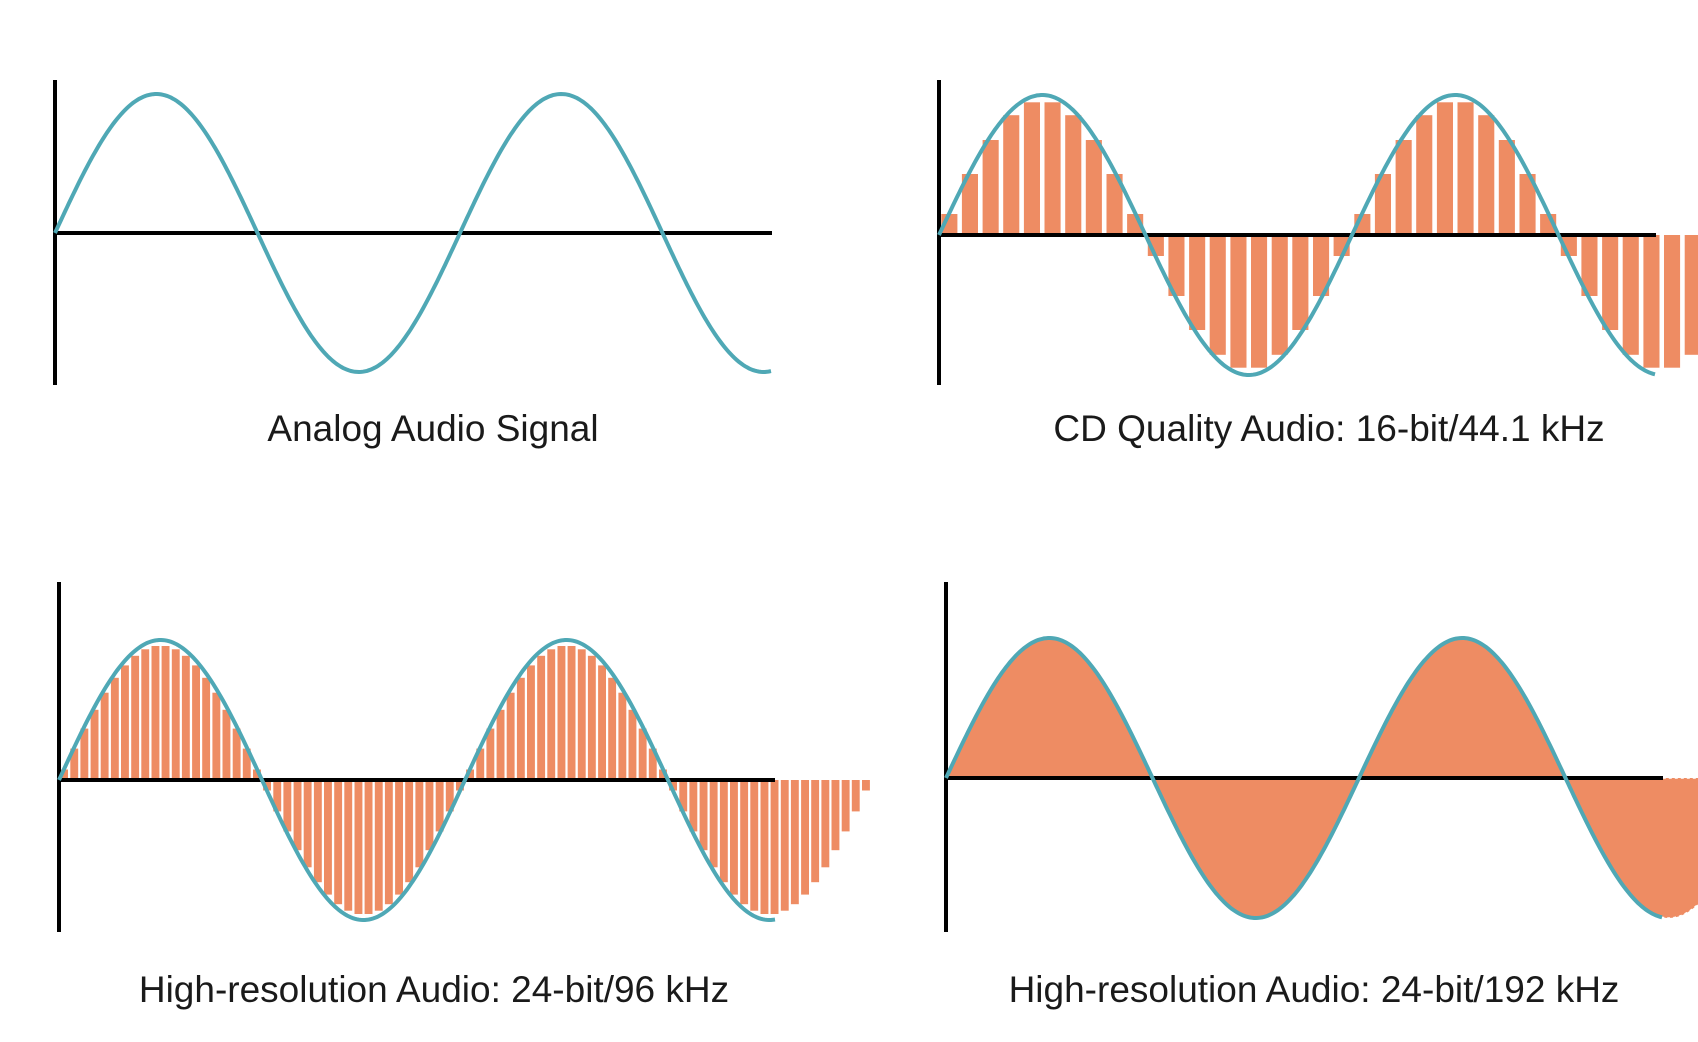  I want to click on analog-waveform-plot, so click(412, 232).